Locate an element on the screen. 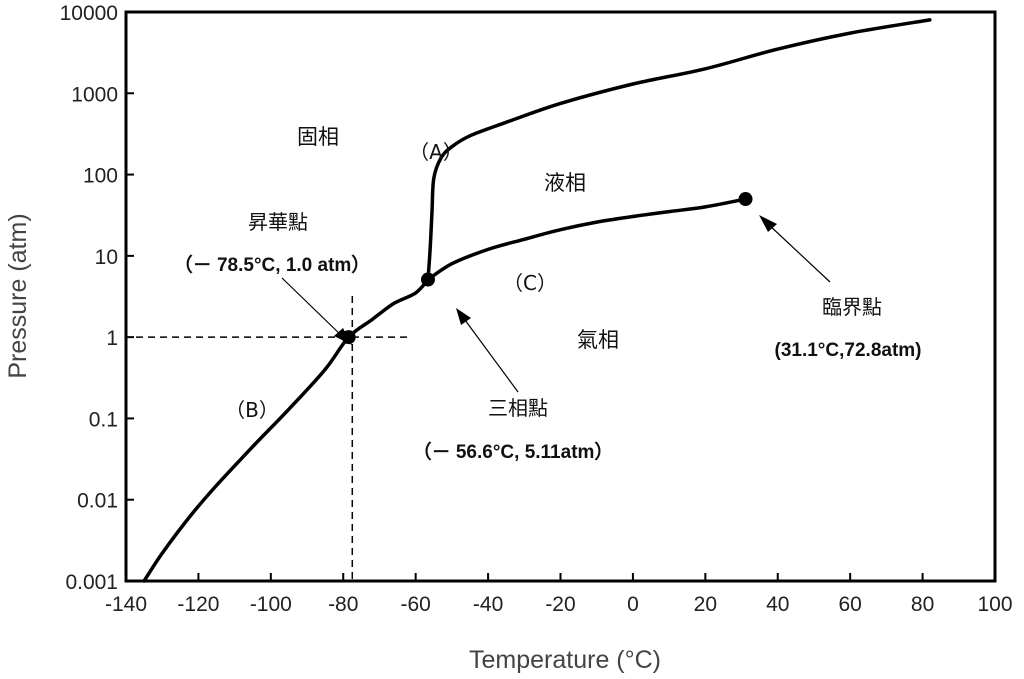 This screenshot has width=1024, height=679. triple-arrowhead is located at coordinates (463, 316).